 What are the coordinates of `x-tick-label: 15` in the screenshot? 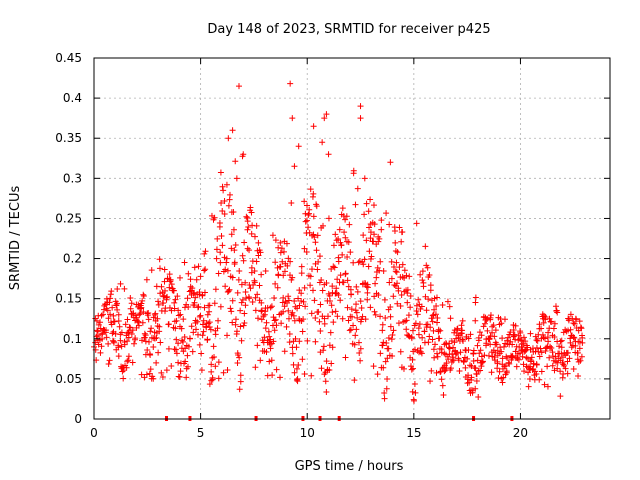 It's located at (413, 433).